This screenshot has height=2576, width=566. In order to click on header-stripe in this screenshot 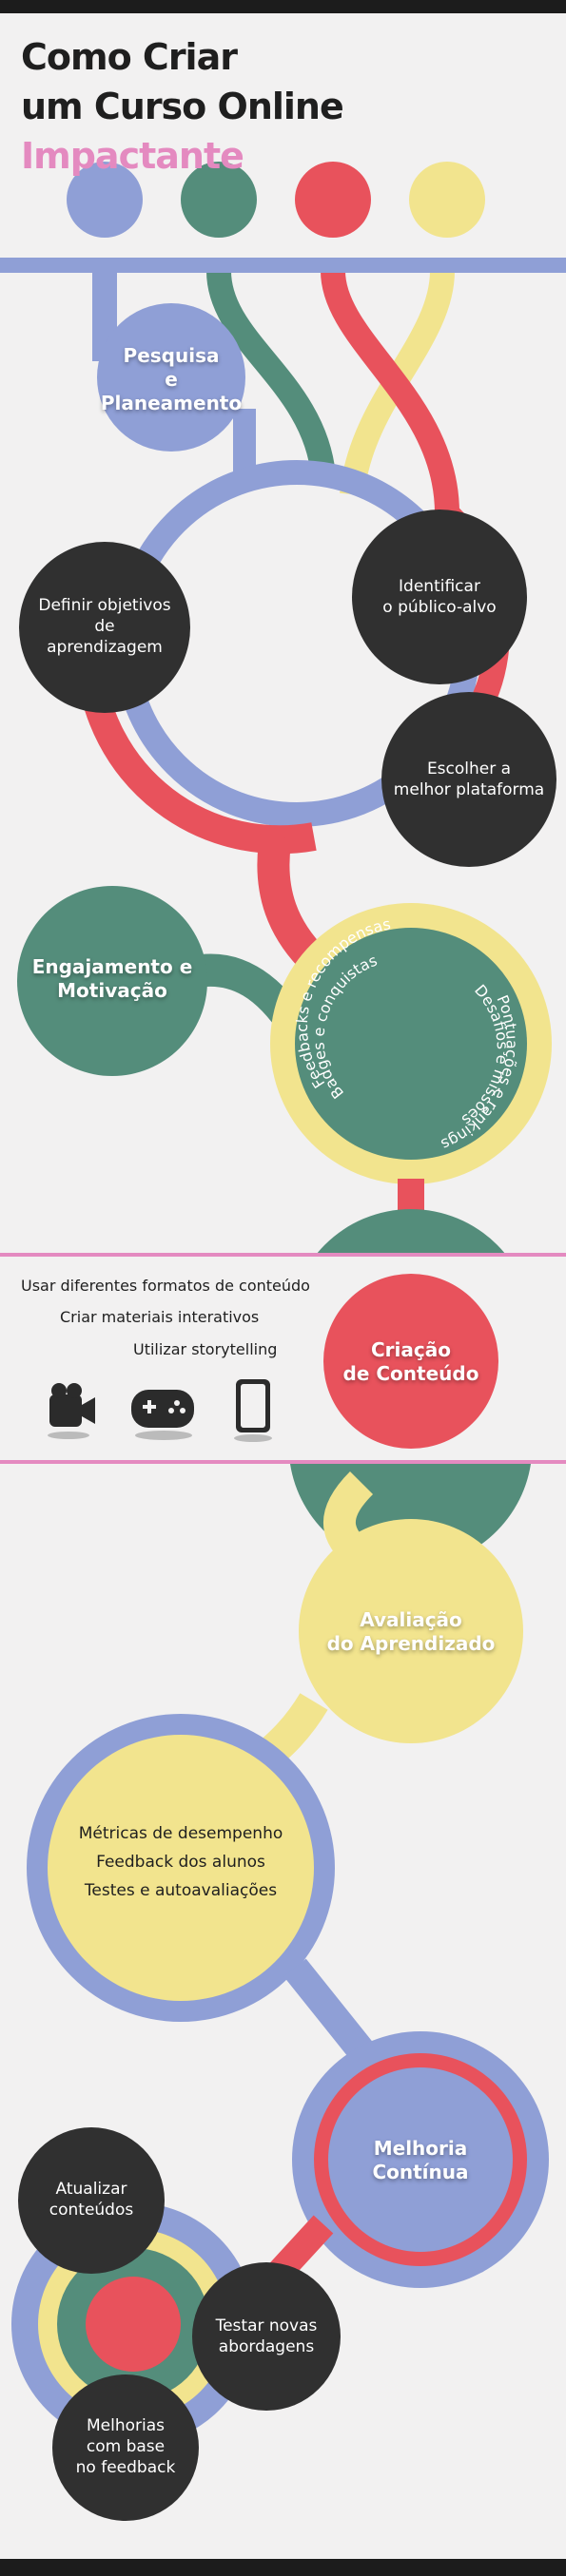, I will do `click(283, 265)`.